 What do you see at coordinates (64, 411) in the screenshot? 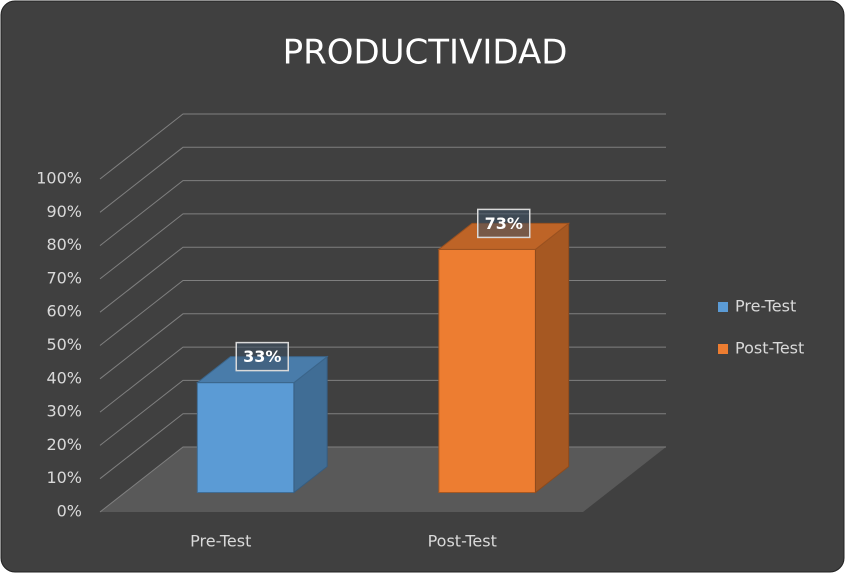
I see `y-tick-label: 30%` at bounding box center [64, 411].